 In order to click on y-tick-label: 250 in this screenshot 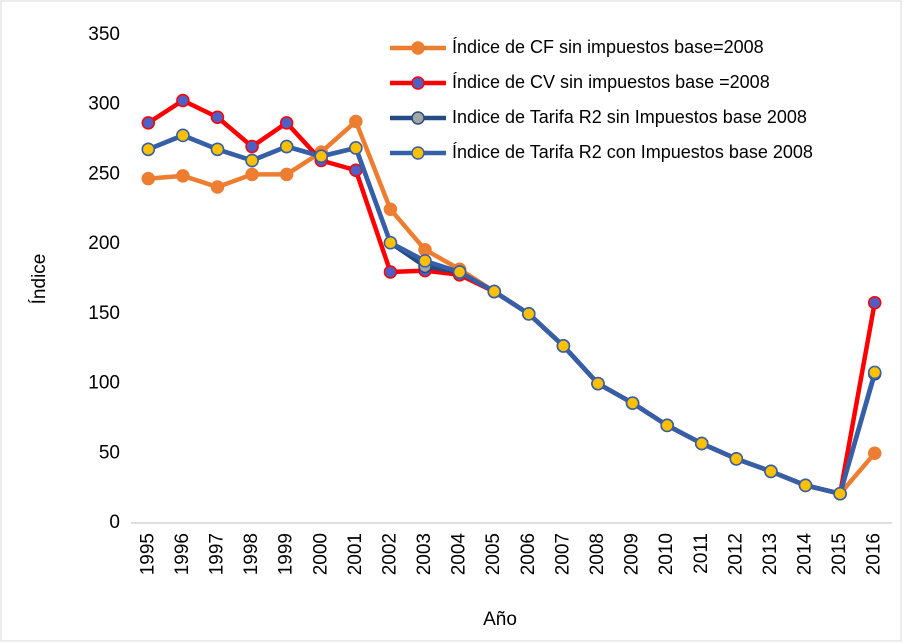, I will do `click(104, 173)`.